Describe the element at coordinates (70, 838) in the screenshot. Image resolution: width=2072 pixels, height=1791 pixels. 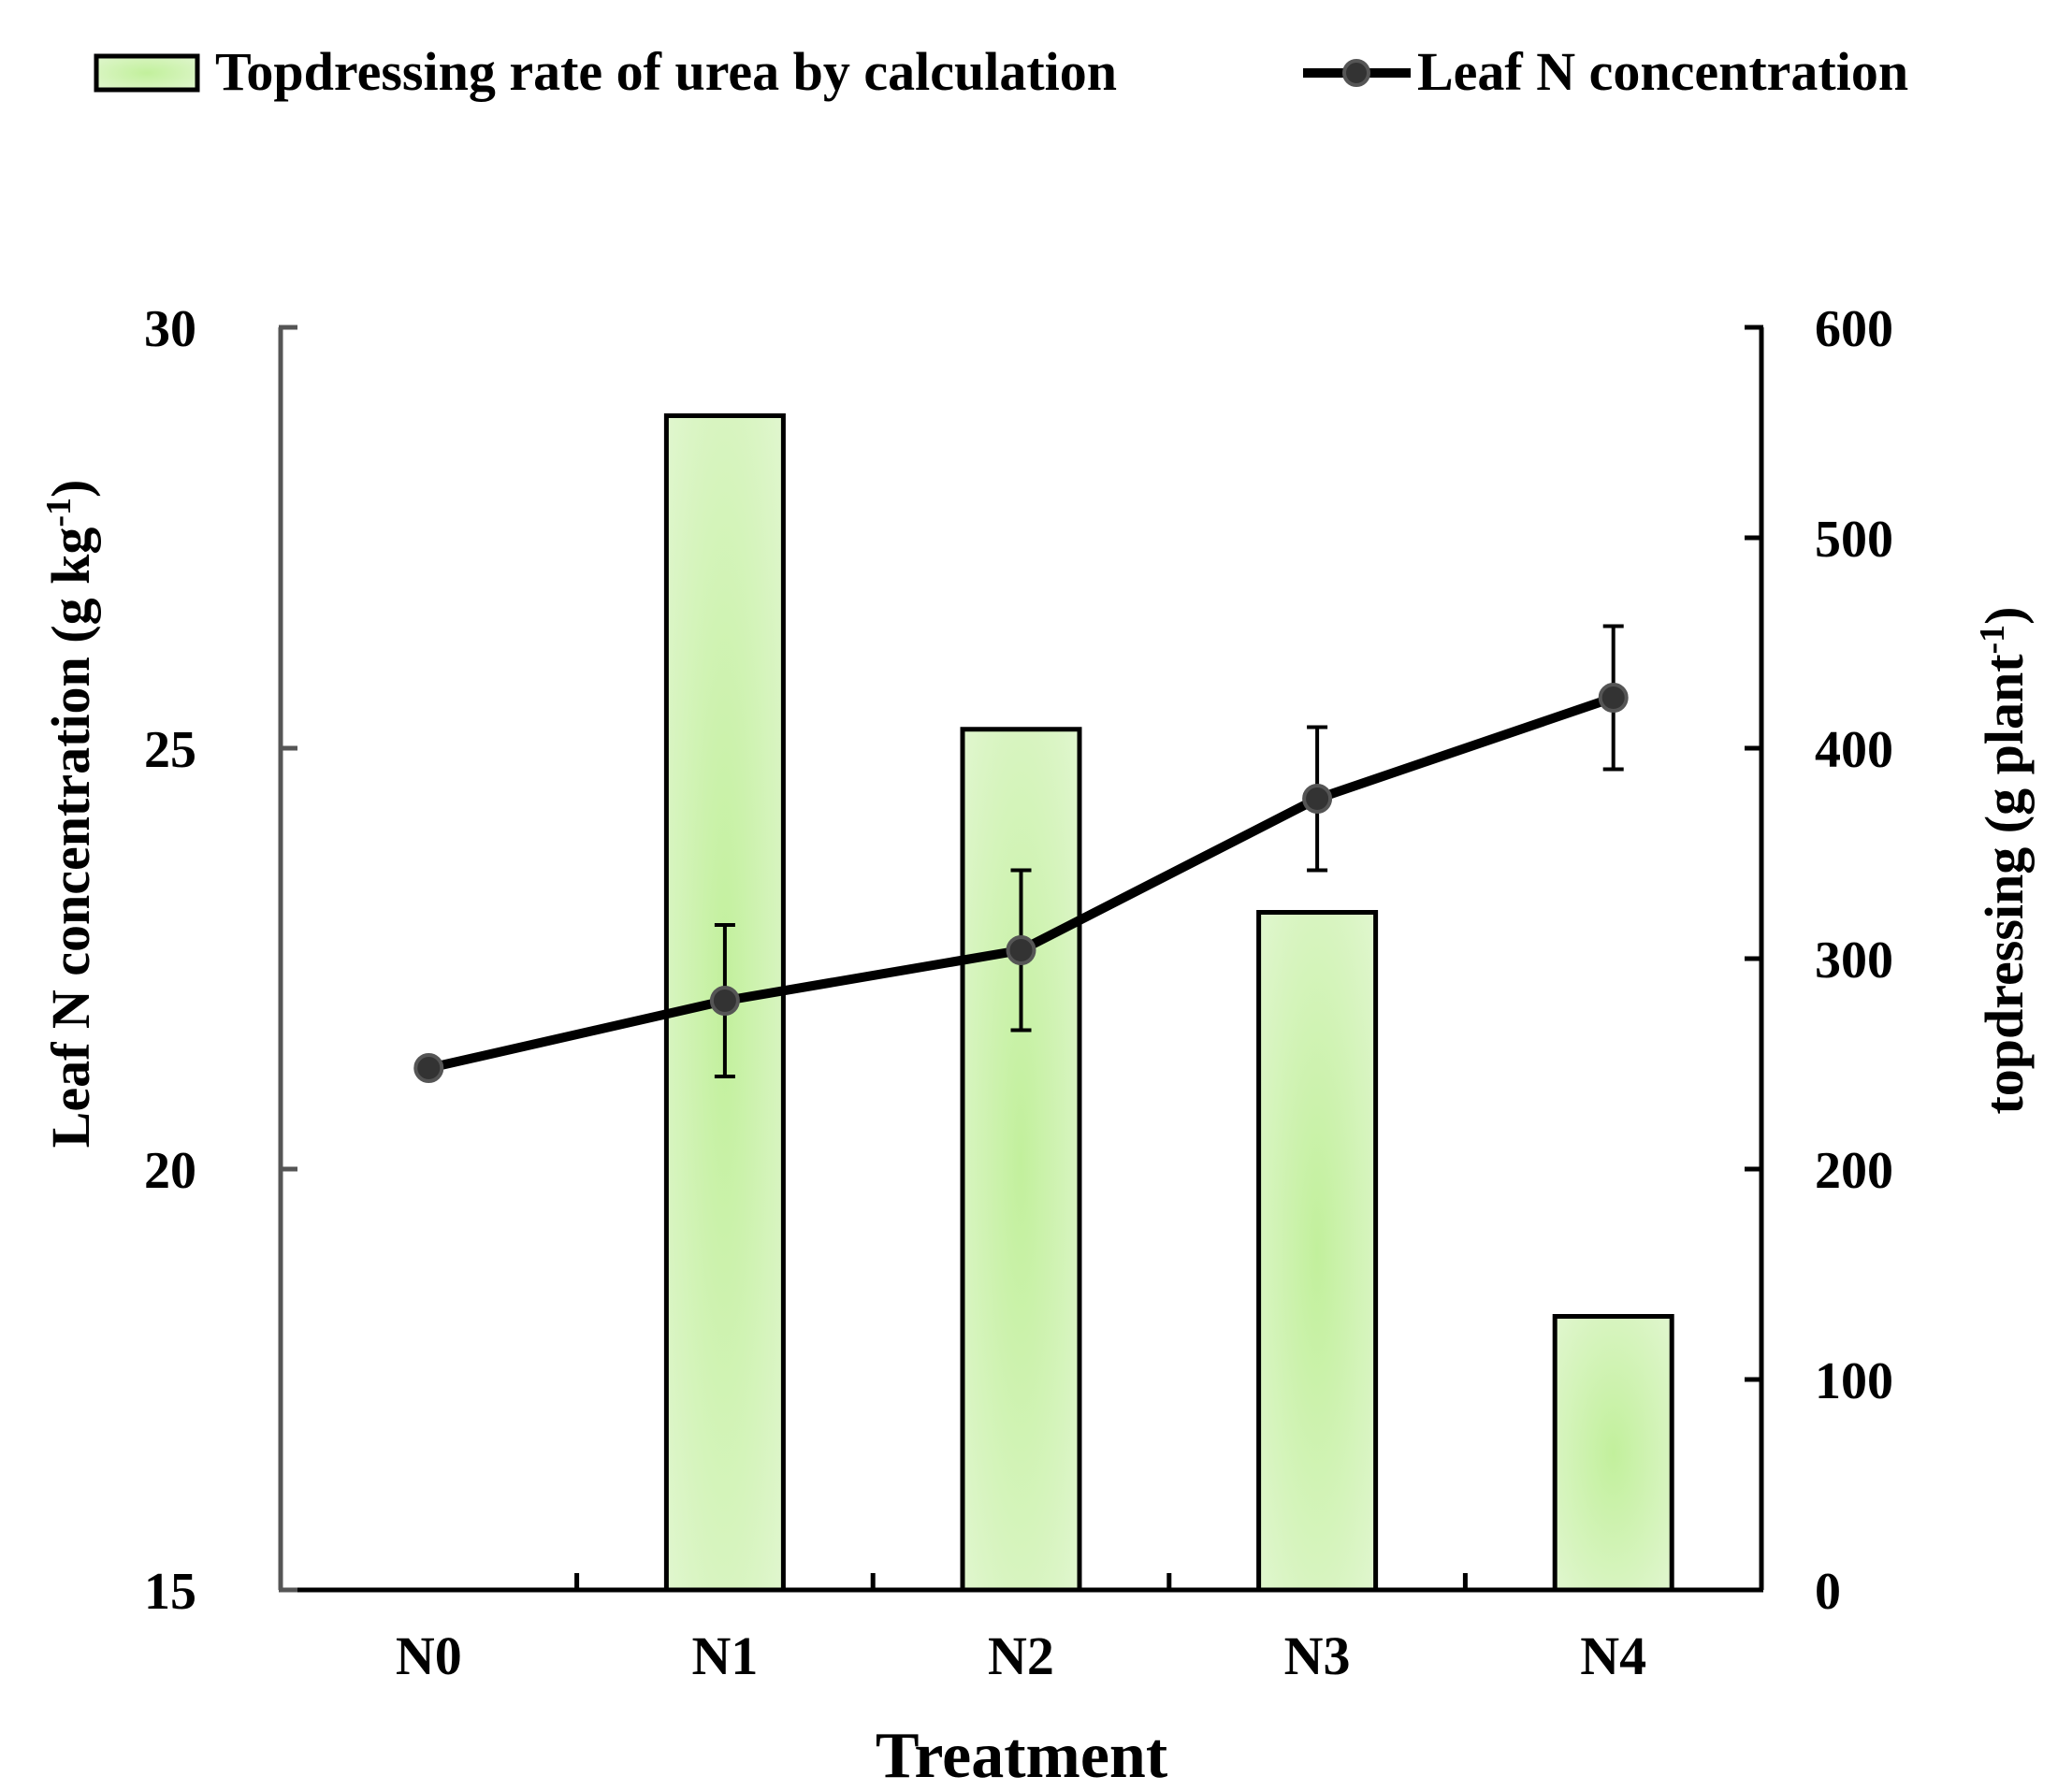
I see `left-axis-title-main: Leaf N concentration (g kg` at that location.